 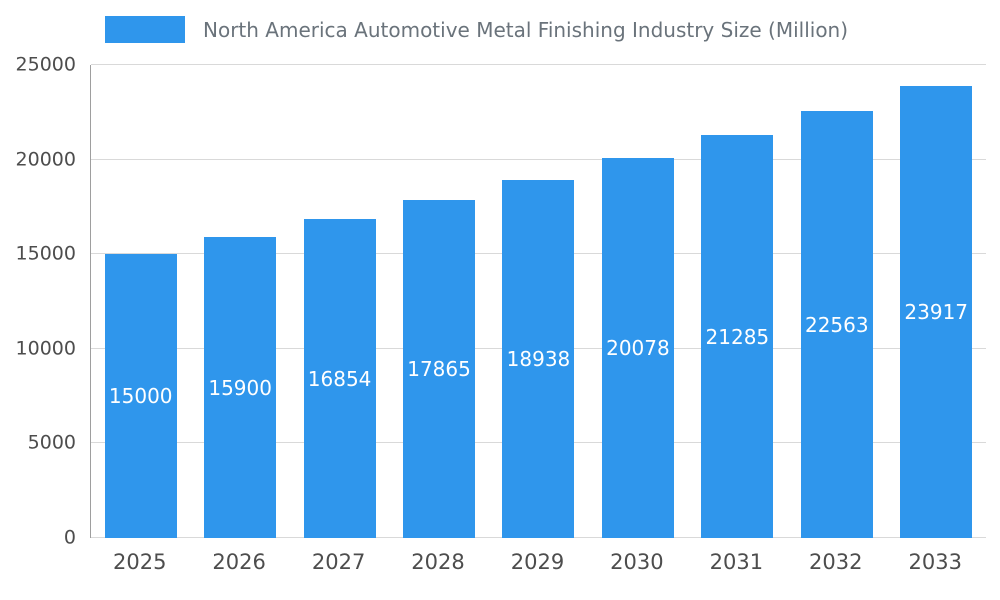 I want to click on bar-slot: 15900, so click(x=239, y=301).